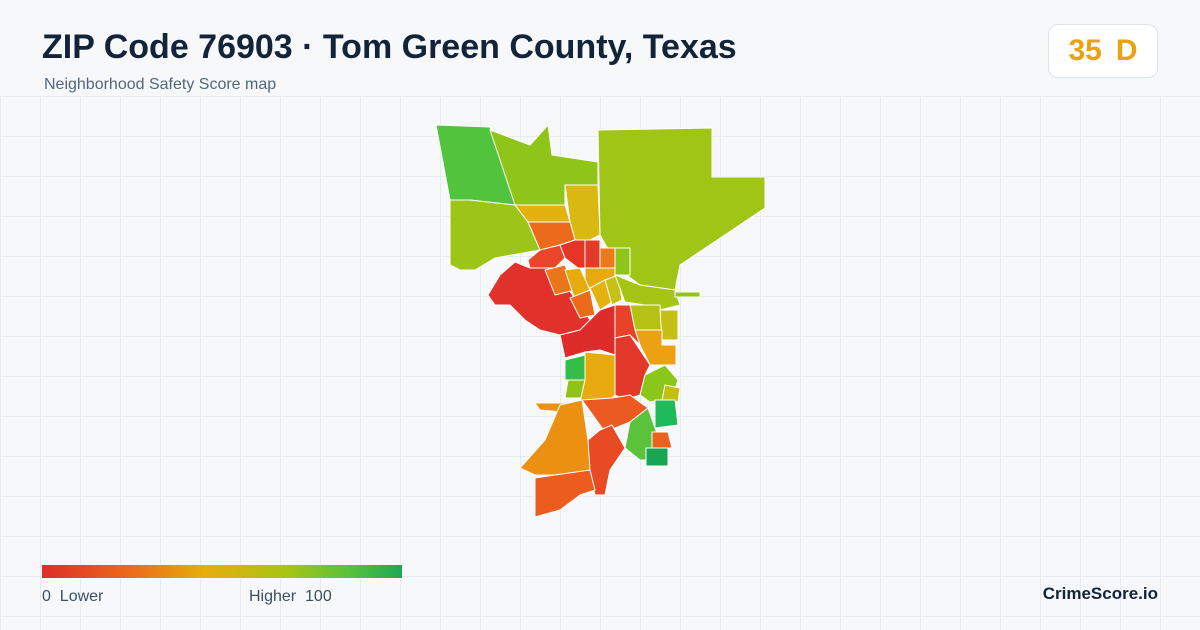  I want to click on score-value: 35, so click(1085, 50).